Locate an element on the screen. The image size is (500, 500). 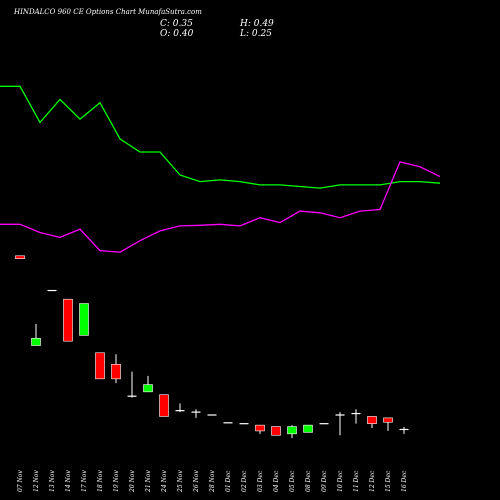
x-tick-label: 19 Nov is located at coordinates (116, 481).